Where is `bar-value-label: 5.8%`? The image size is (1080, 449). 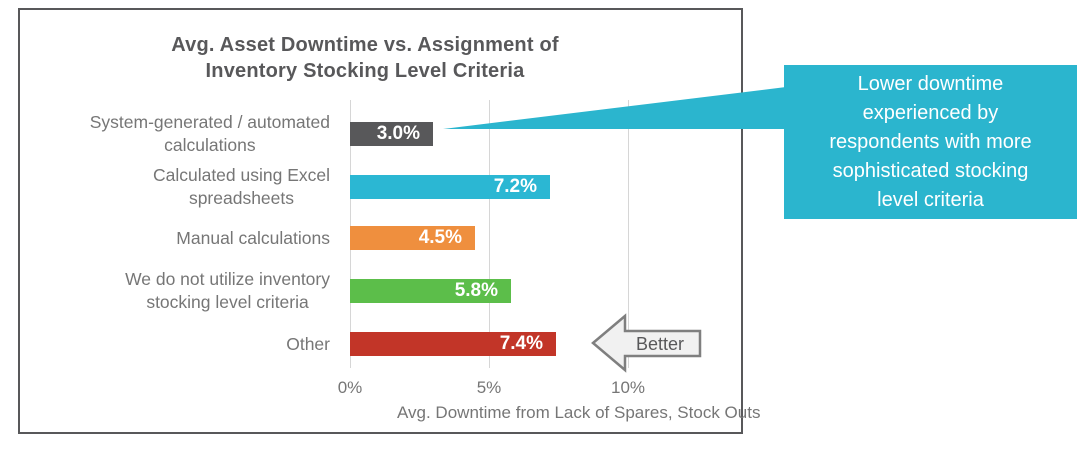 bar-value-label: 5.8% is located at coordinates (476, 290).